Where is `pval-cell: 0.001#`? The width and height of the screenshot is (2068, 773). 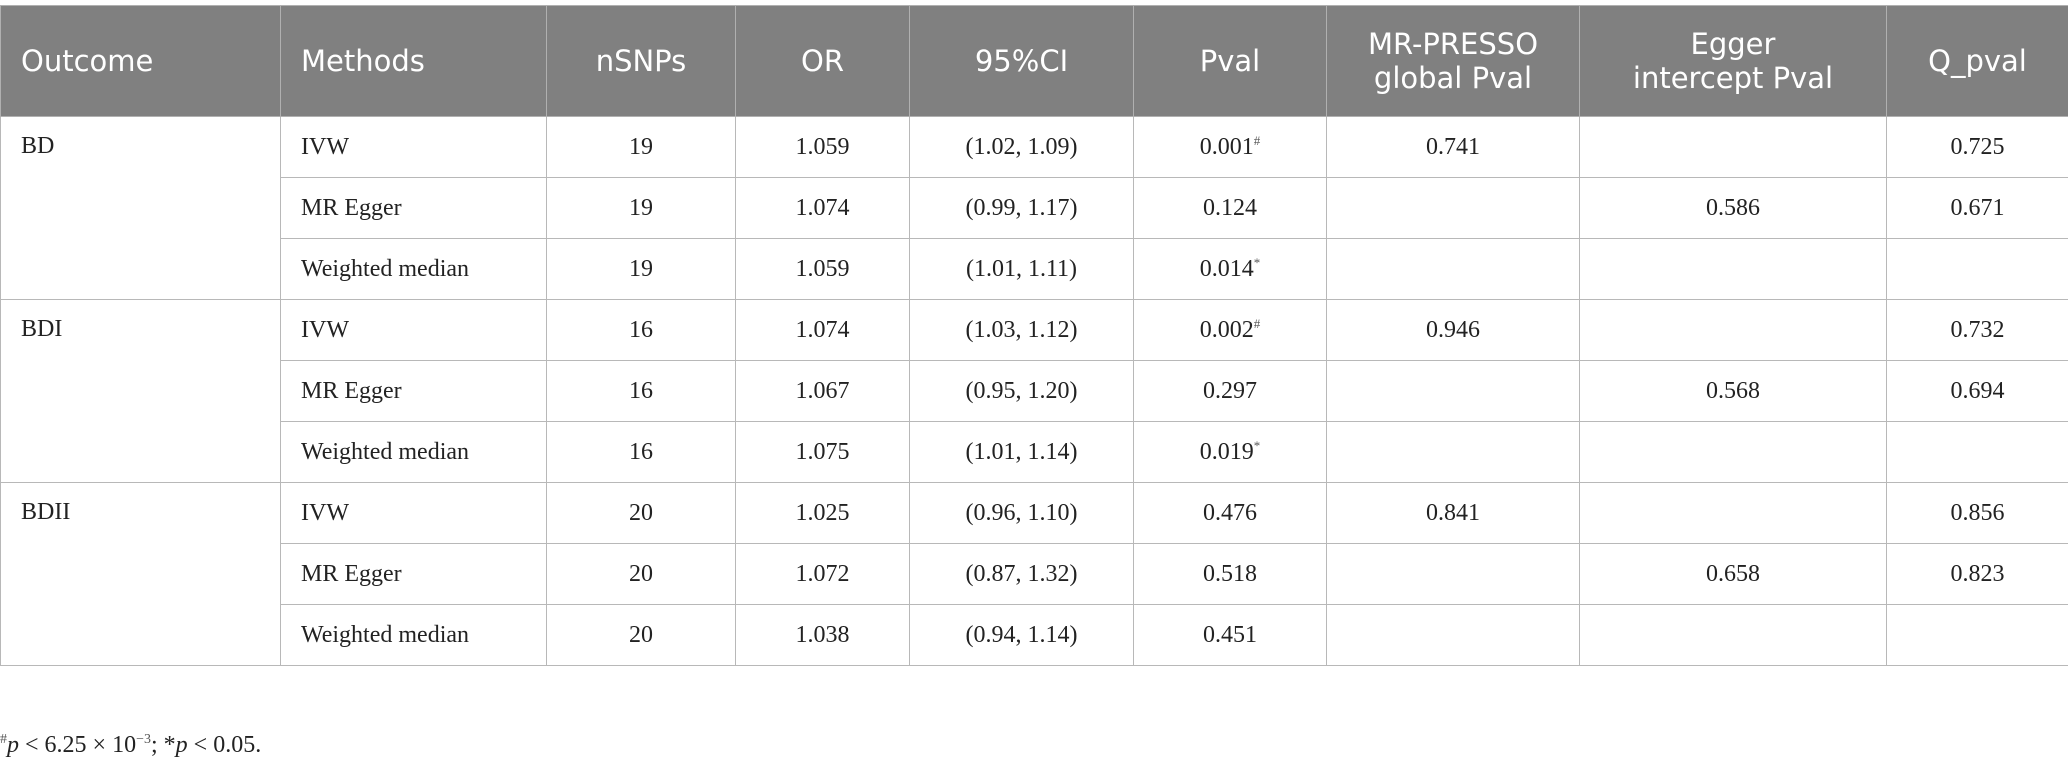 pval-cell: 0.001# is located at coordinates (1230, 147).